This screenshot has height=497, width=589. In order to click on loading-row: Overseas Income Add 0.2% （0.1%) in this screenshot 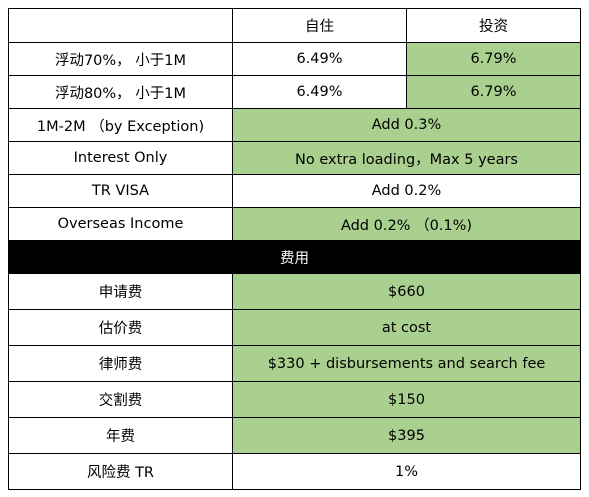, I will do `click(294, 224)`.